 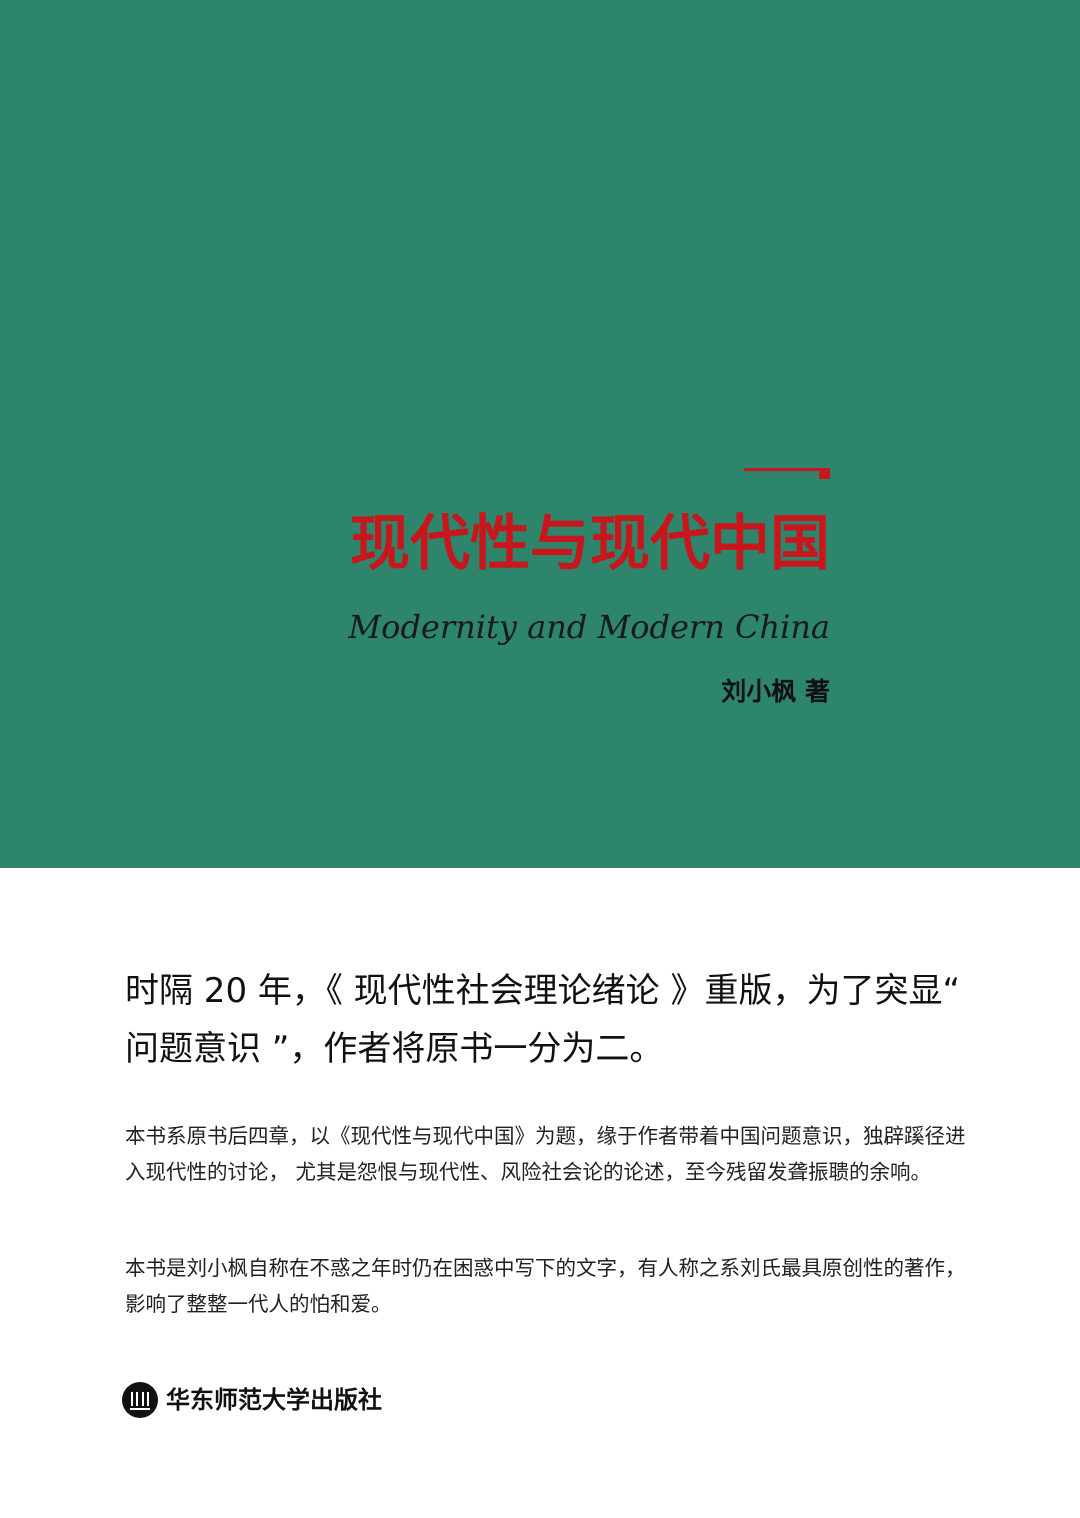 I want to click on publisher-name: 华东师范大学出版社, so click(x=274, y=1400).